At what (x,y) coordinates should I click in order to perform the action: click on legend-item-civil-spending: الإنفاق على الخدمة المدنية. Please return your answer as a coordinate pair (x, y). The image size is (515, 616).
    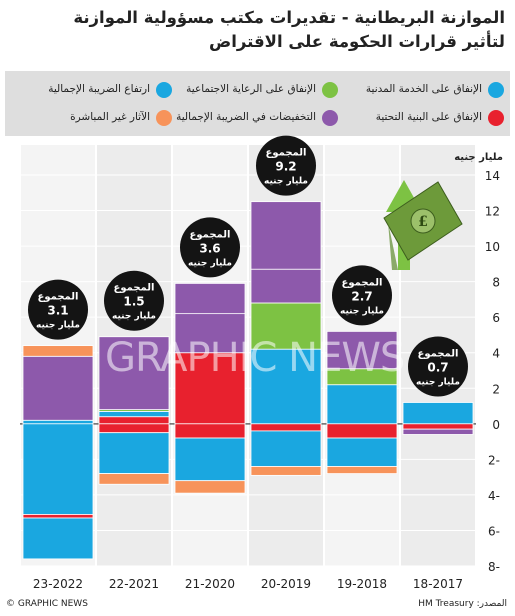
    Looking at the image, I should click on (426, 91).